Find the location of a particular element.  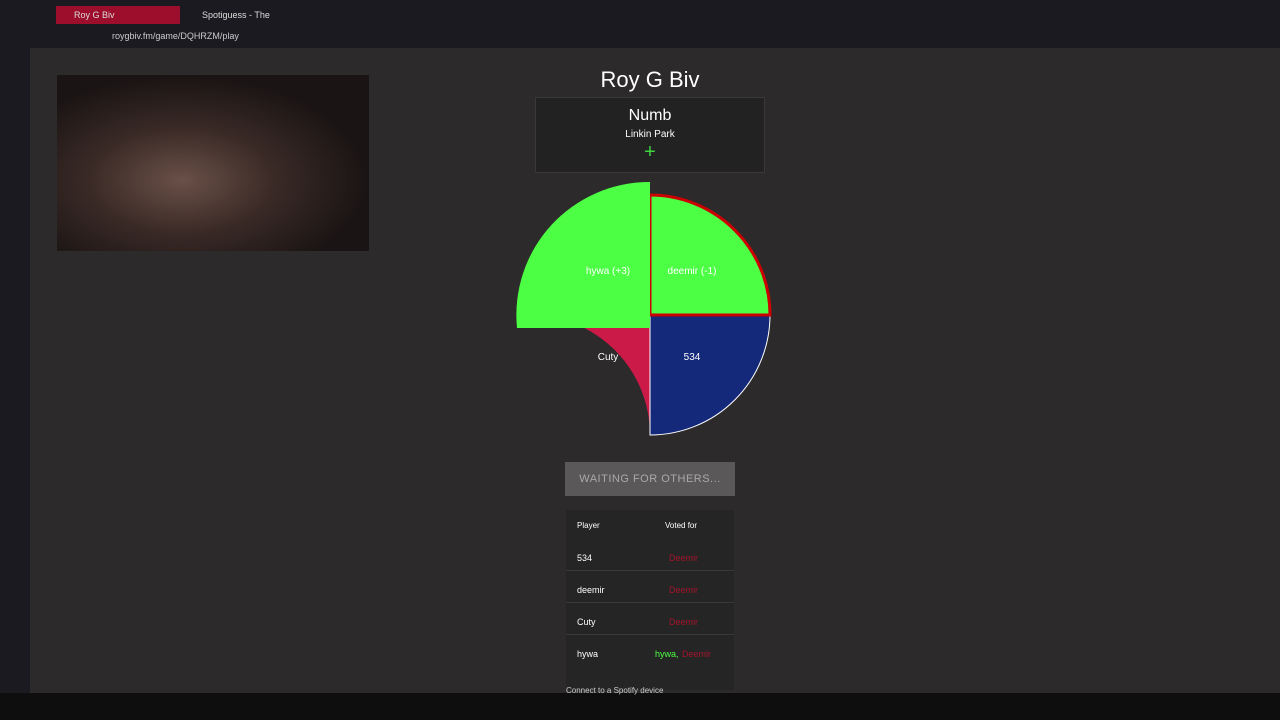

song-card is located at coordinates (650, 135).